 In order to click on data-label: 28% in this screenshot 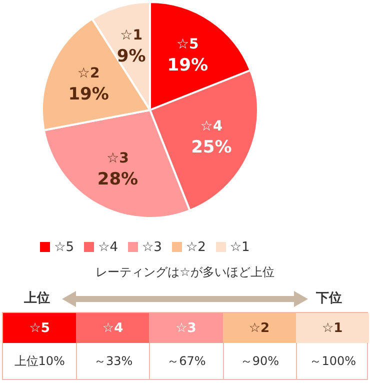, I will do `click(117, 180)`.